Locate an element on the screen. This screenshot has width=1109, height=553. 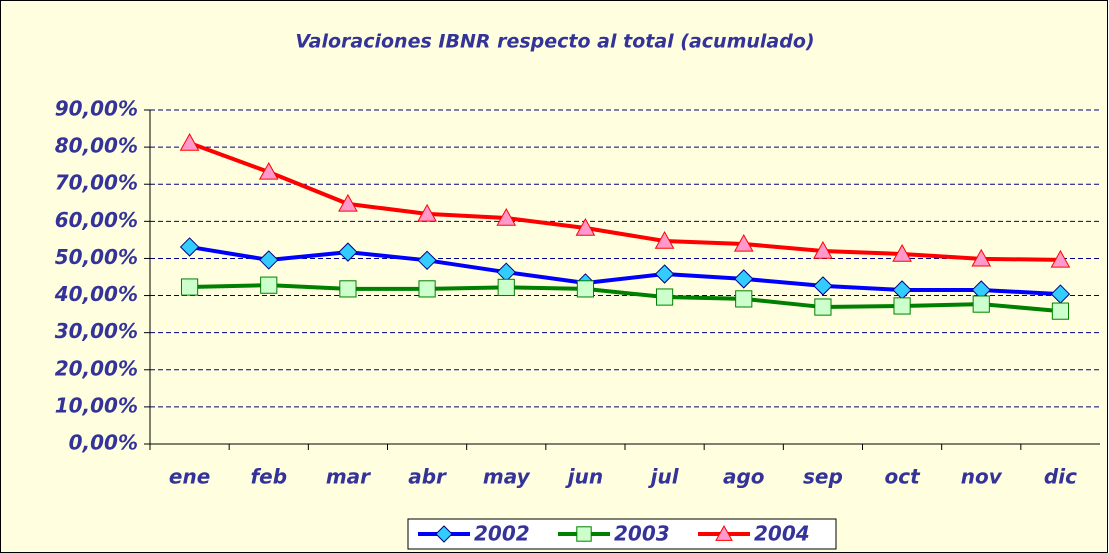
y-tick-label: 60,00% is located at coordinates (96, 220).